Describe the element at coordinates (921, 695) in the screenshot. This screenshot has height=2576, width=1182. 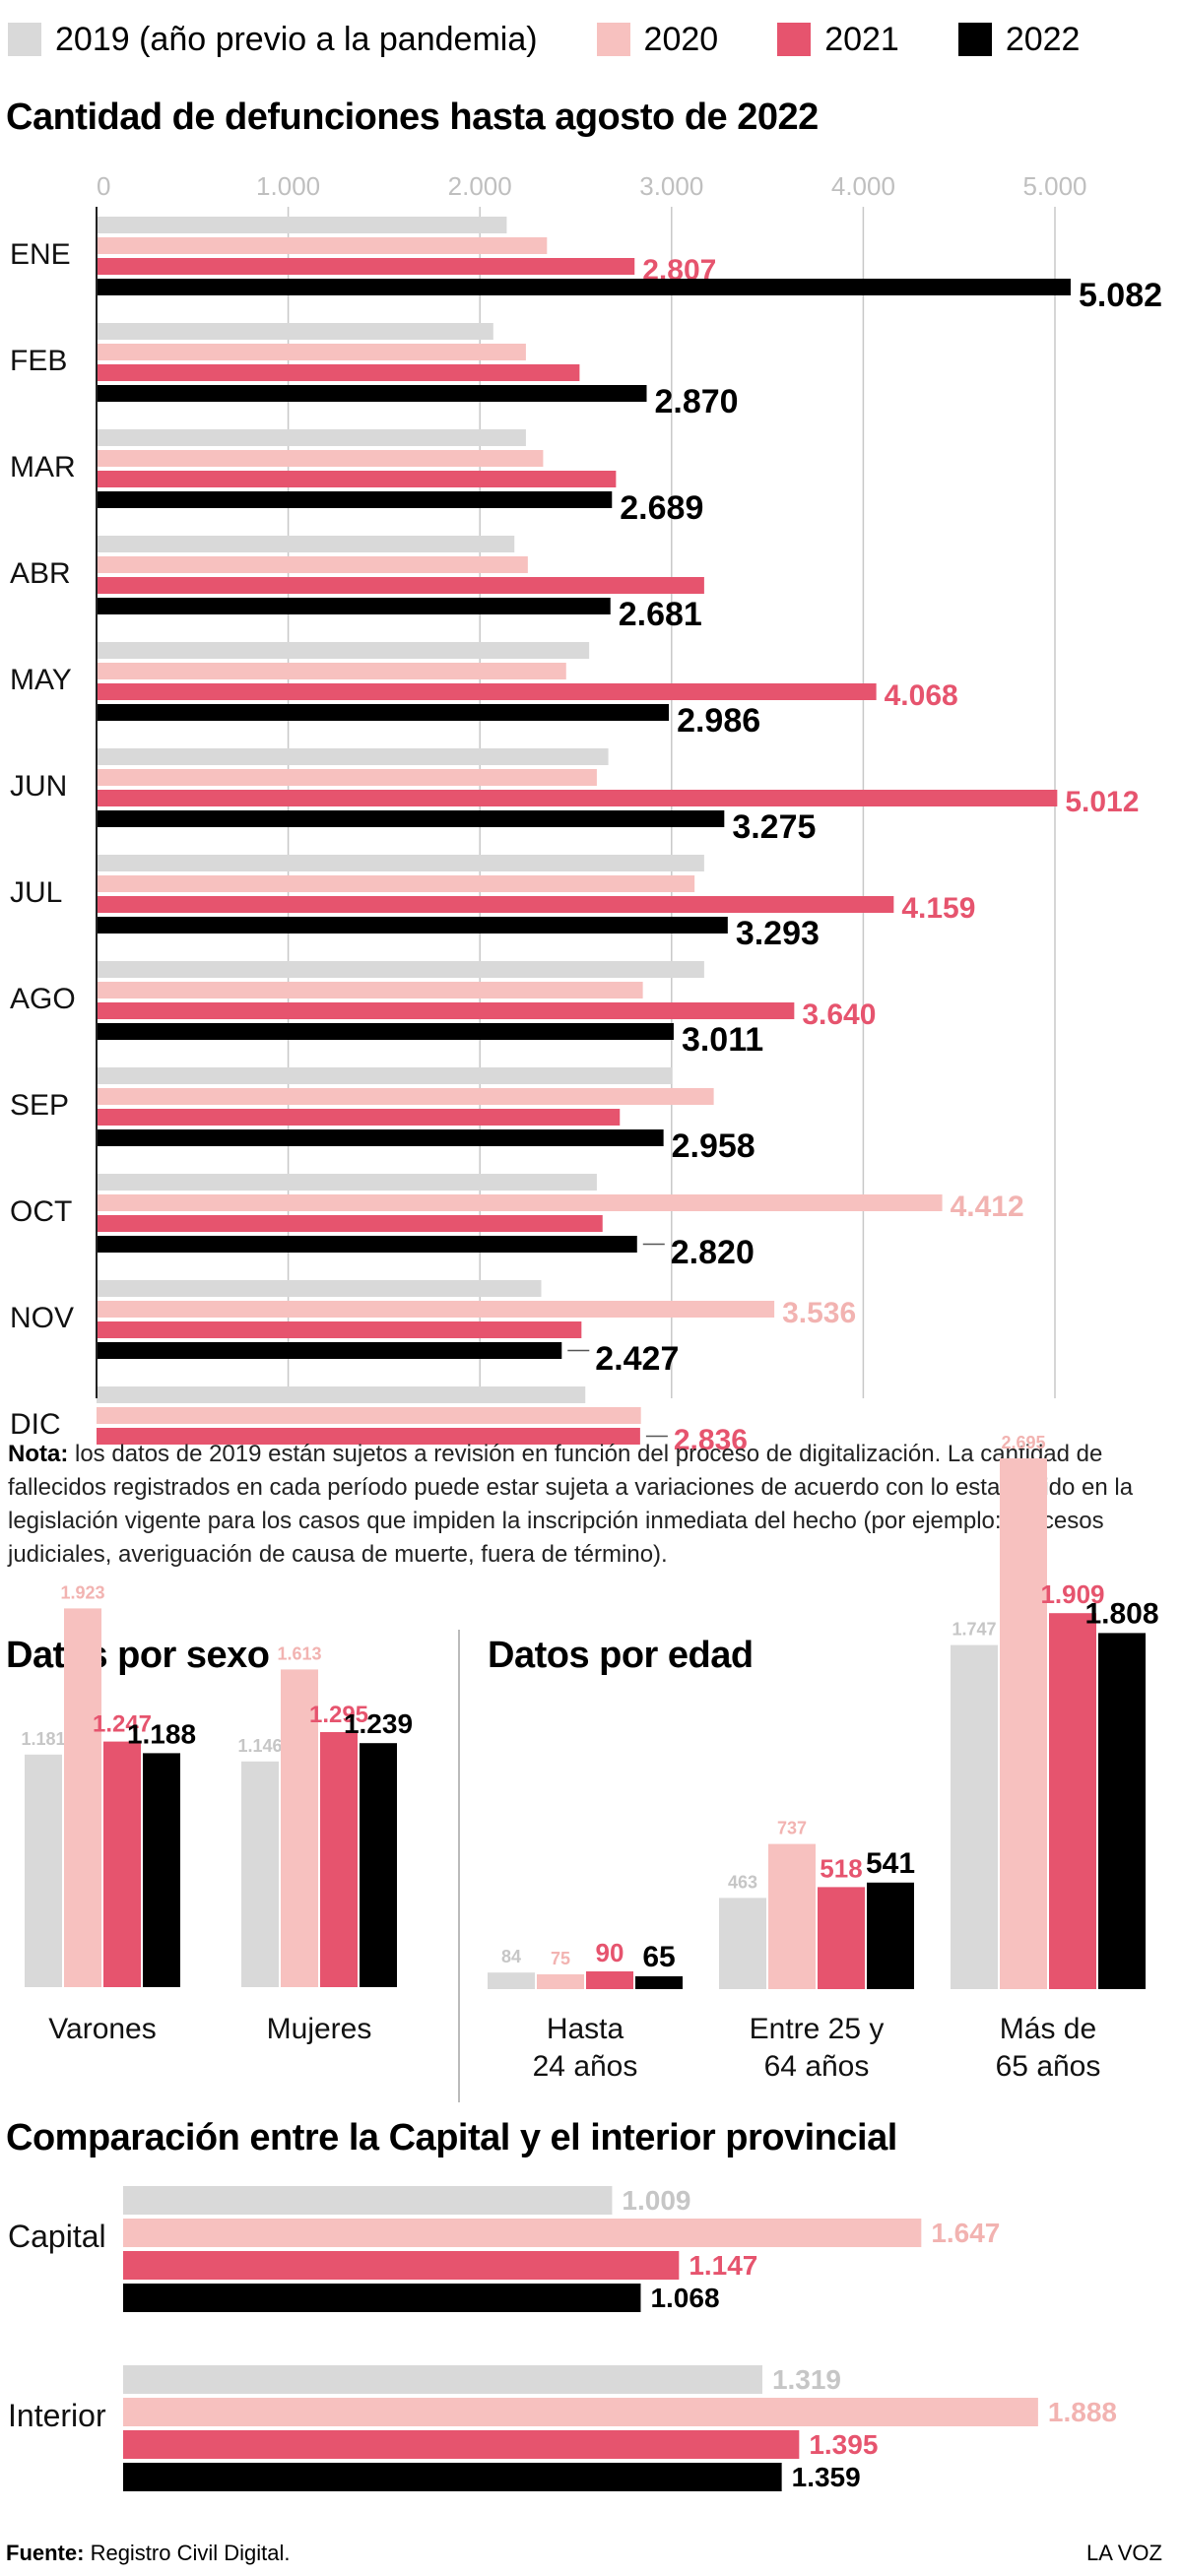
I see `data-label: 4.068` at that location.